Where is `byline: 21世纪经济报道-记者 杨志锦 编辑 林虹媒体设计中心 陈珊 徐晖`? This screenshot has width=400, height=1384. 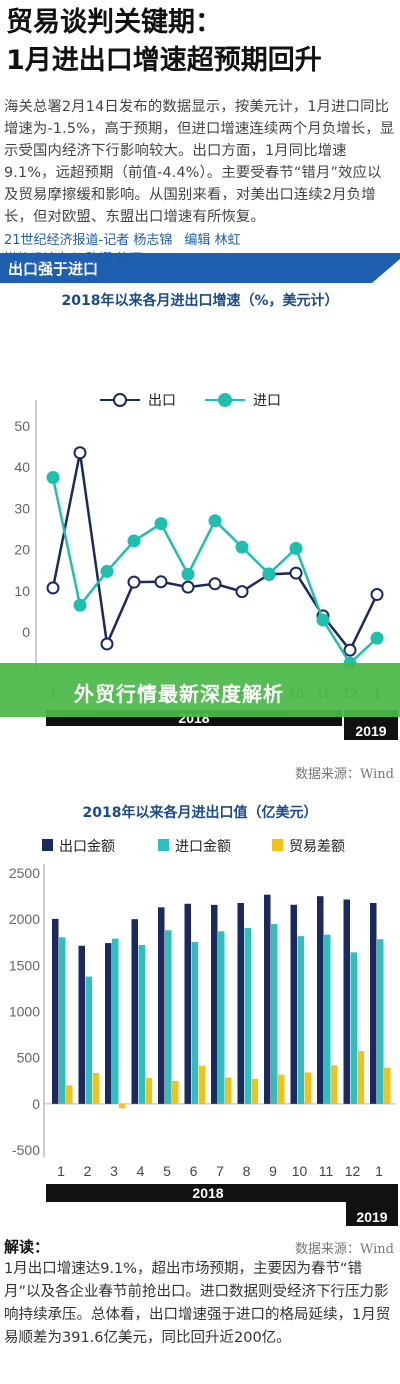
byline: 21世纪经济报道-记者 杨志锦 编辑 林虹媒体设计中心 陈珊 徐晖 is located at coordinates (122, 250).